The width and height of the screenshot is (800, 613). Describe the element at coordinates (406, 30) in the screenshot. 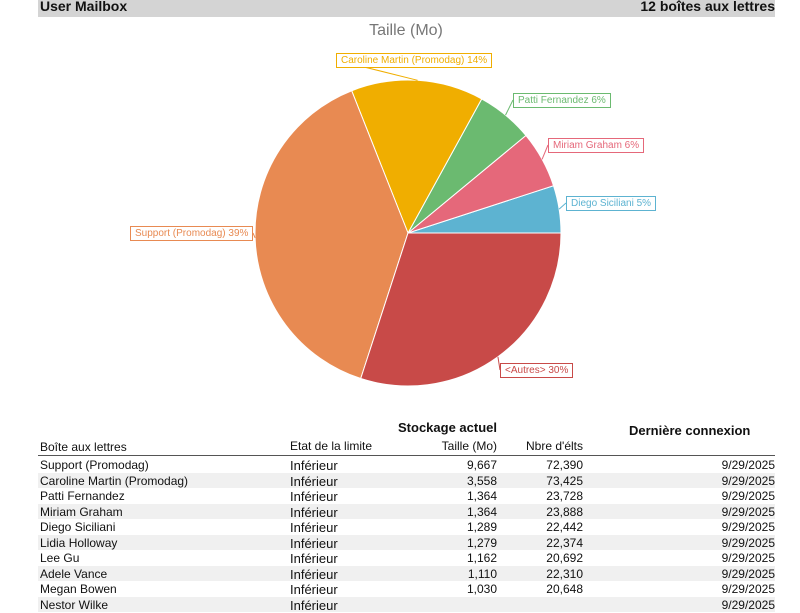

I see `chart-title: Taille (Mo)` at that location.